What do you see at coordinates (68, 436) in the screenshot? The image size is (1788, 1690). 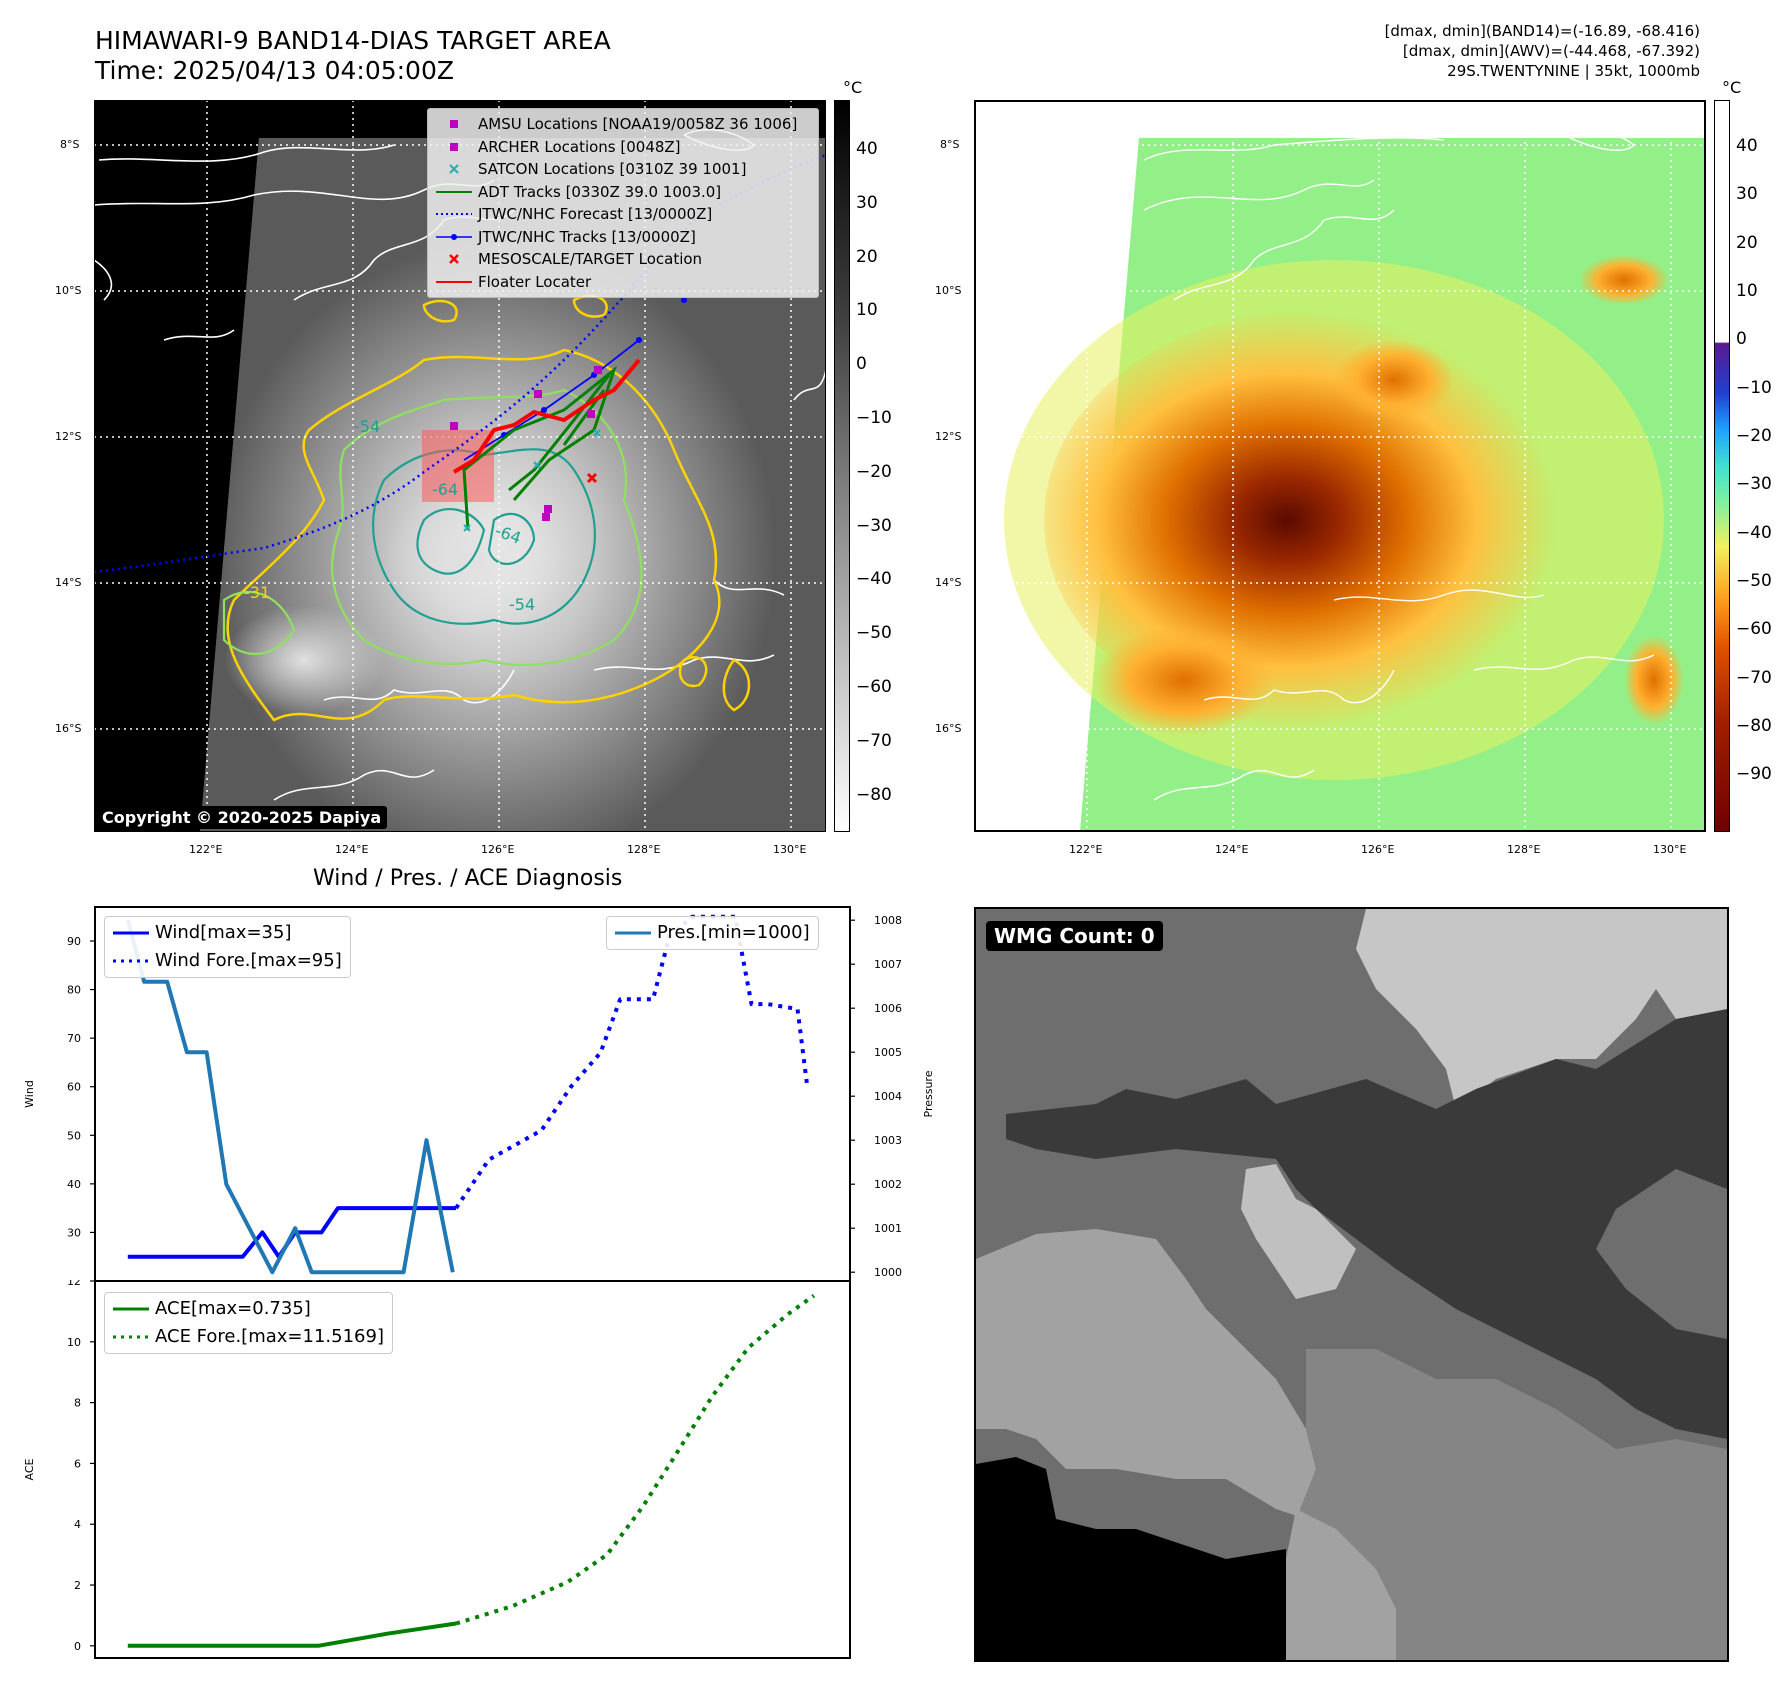 I see `lat-label-12s: 12°S` at bounding box center [68, 436].